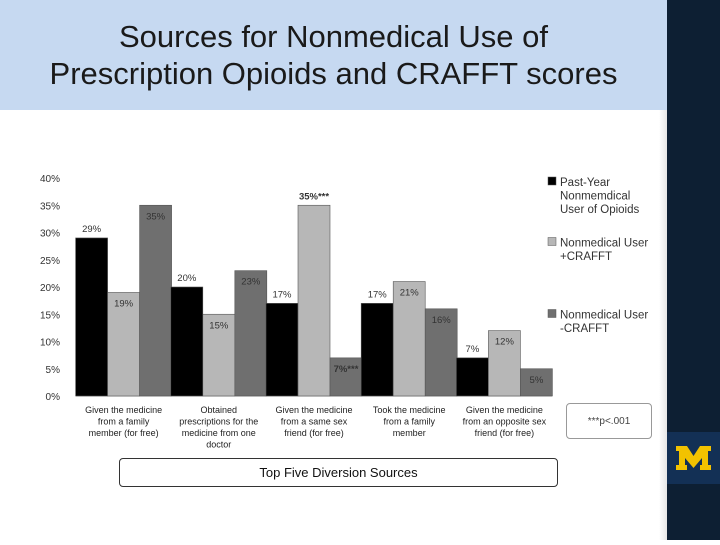  Describe the element at coordinates (218, 445) in the screenshot. I see `x-tick-label: doctor` at that location.